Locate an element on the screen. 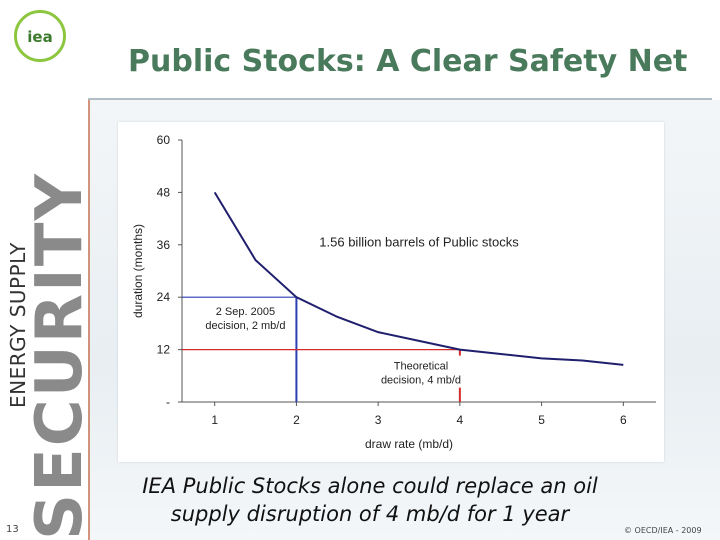 The width and height of the screenshot is (720, 540). x-tick-label: 1 is located at coordinates (214, 420).